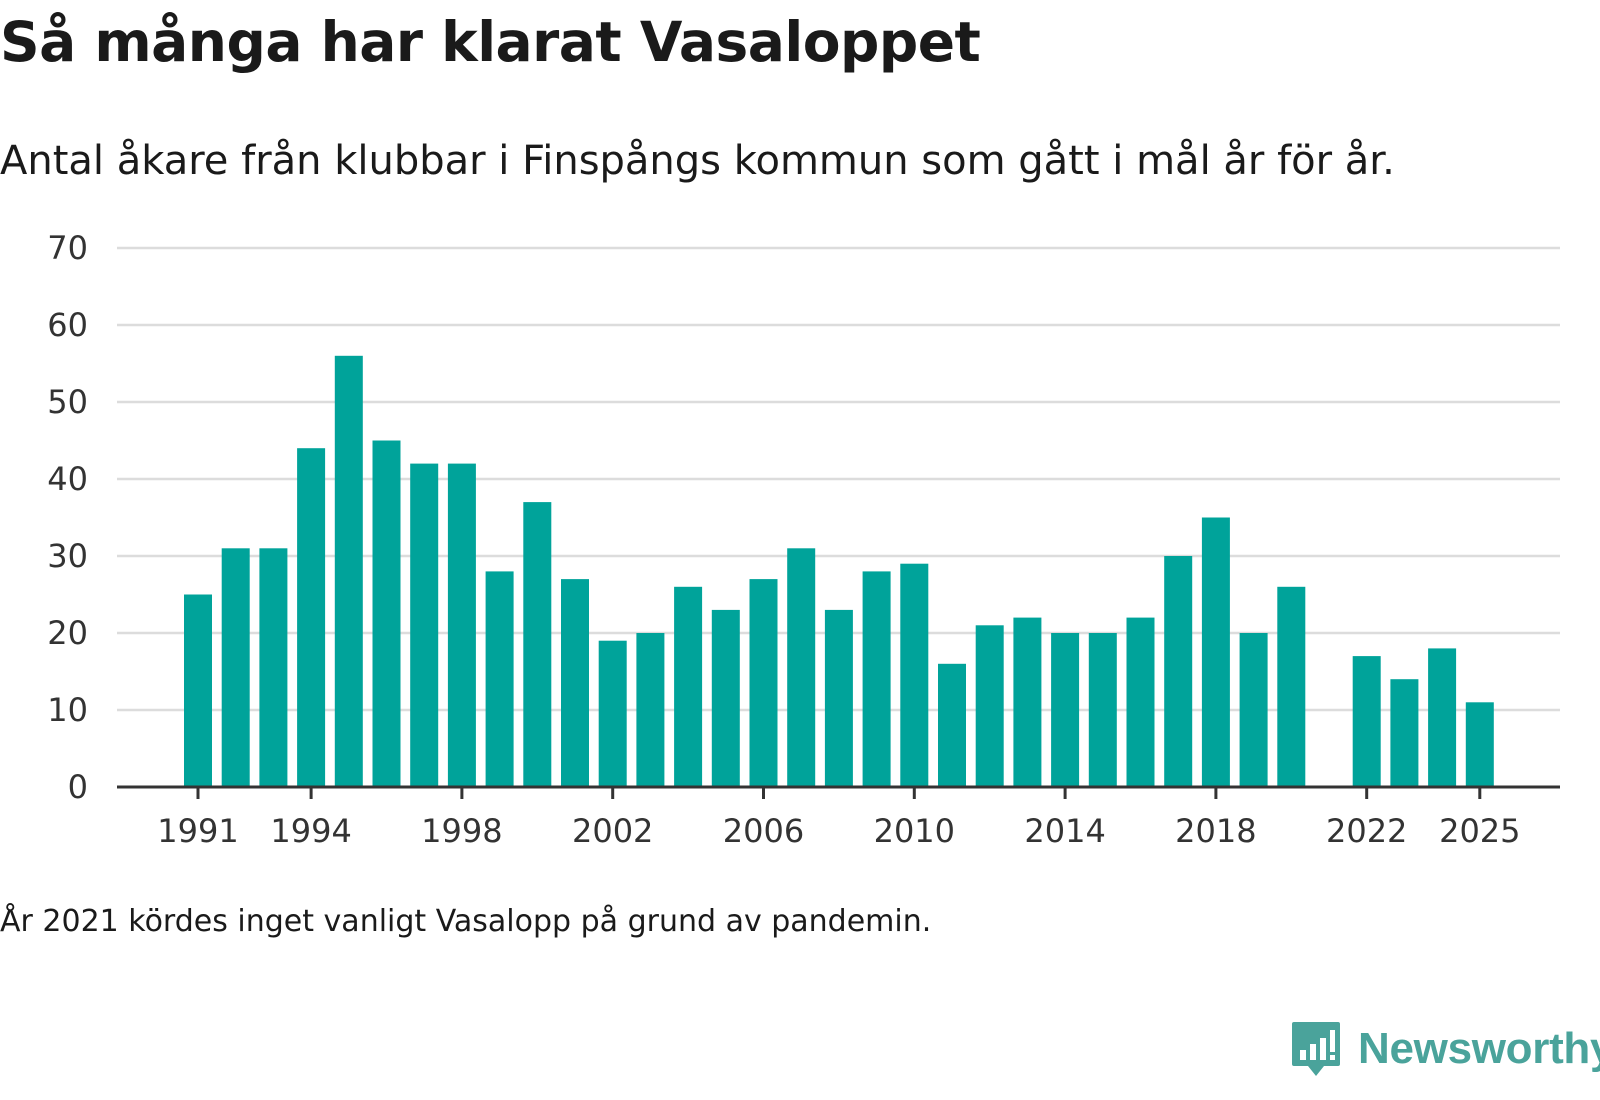 The height and width of the screenshot is (1100, 1600). Describe the element at coordinates (1442, 717) in the screenshot. I see `bar-2024: 2024: 18` at that location.